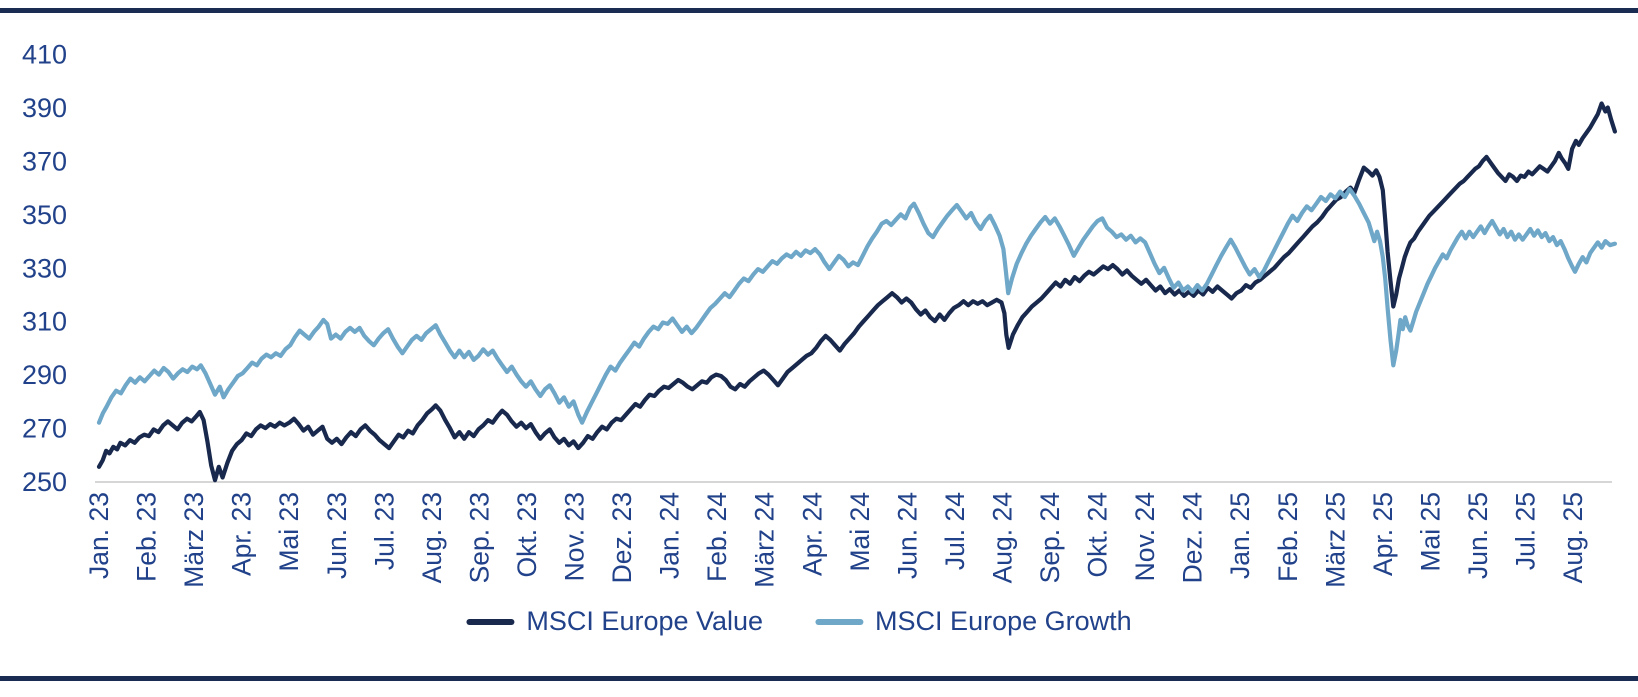 The height and width of the screenshot is (697, 1638). Describe the element at coordinates (670, 535) in the screenshot. I see `x-tick-label: Jan. 24` at that location.